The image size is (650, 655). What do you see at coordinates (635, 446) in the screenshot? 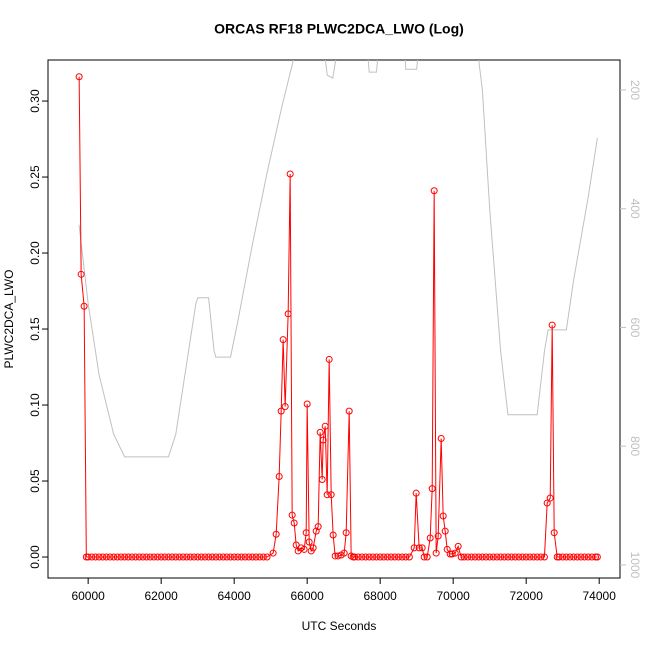
I see `y2-tick-label: 800` at bounding box center [635, 446].